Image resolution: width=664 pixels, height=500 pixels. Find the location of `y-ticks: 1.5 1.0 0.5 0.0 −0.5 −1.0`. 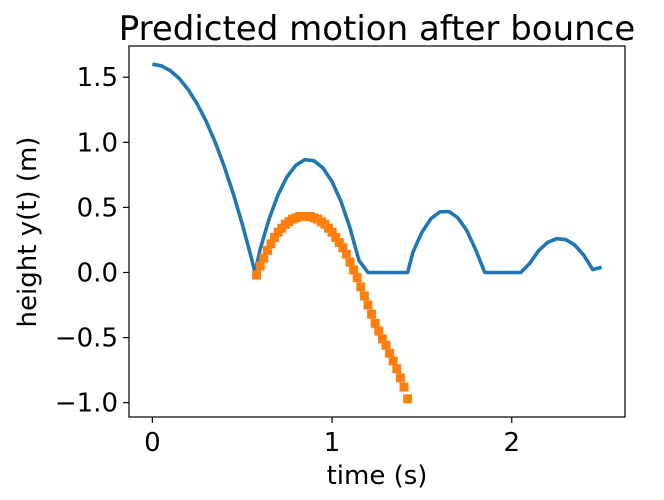

y-ticks: 1.5 1.0 0.5 0.0 −0.5 −1.0 is located at coordinates (92, 241).